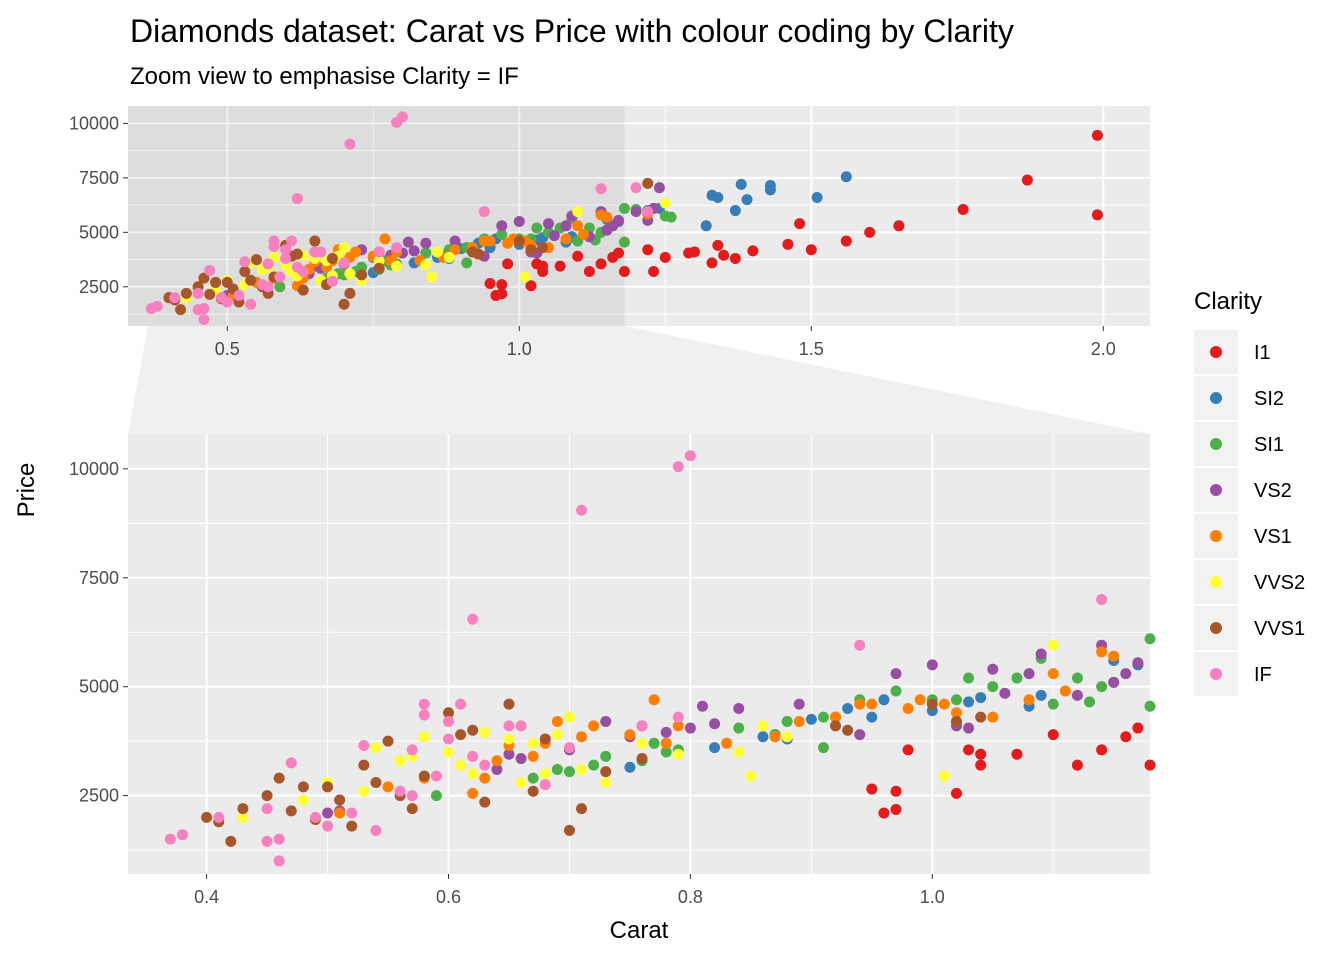 This screenshot has width=1344, height=960. Describe the element at coordinates (99, 796) in the screenshot. I see `zoom-y-tick-label: 2500` at that location.